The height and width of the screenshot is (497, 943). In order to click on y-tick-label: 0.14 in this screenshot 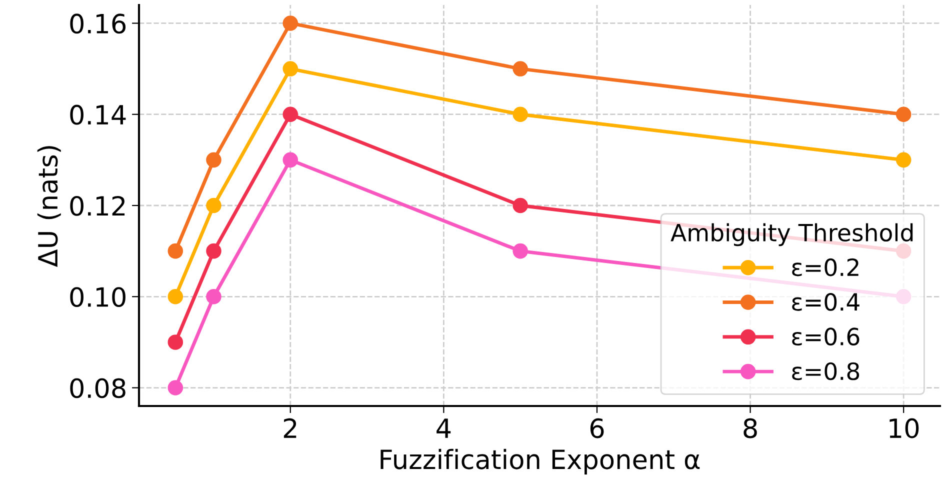, I will do `click(98, 114)`.